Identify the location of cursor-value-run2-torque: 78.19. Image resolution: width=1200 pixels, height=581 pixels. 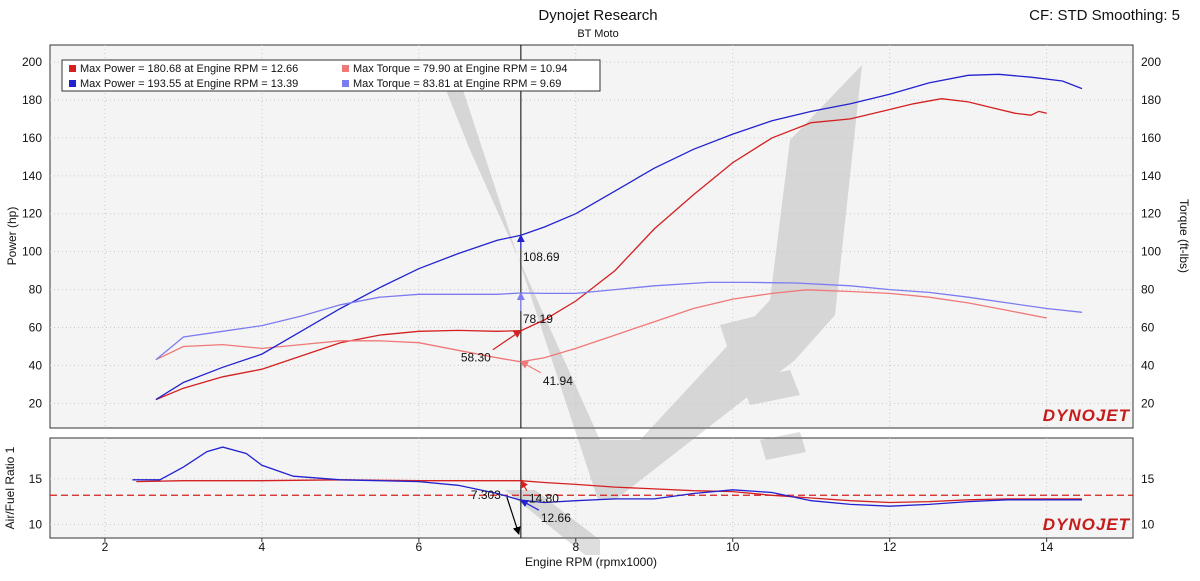
(538, 319).